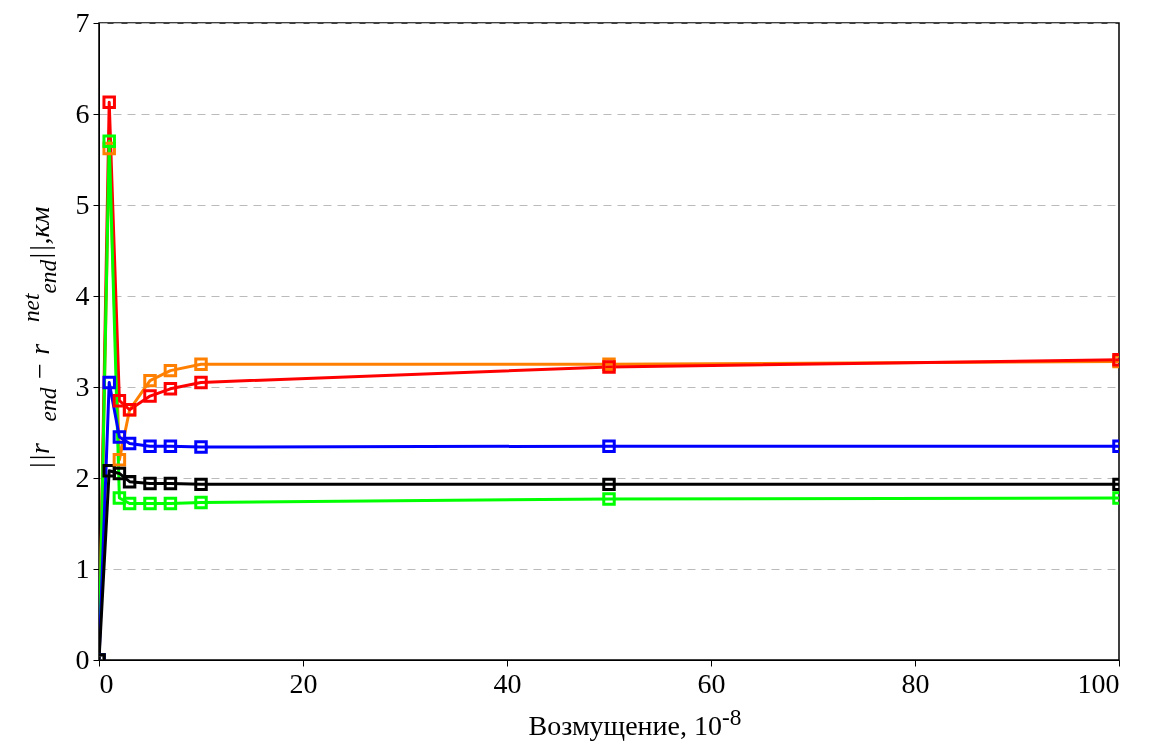 This screenshot has height=751, width=1173. Describe the element at coordinates (106, 683) in the screenshot. I see `x-tick-label: 0` at that location.